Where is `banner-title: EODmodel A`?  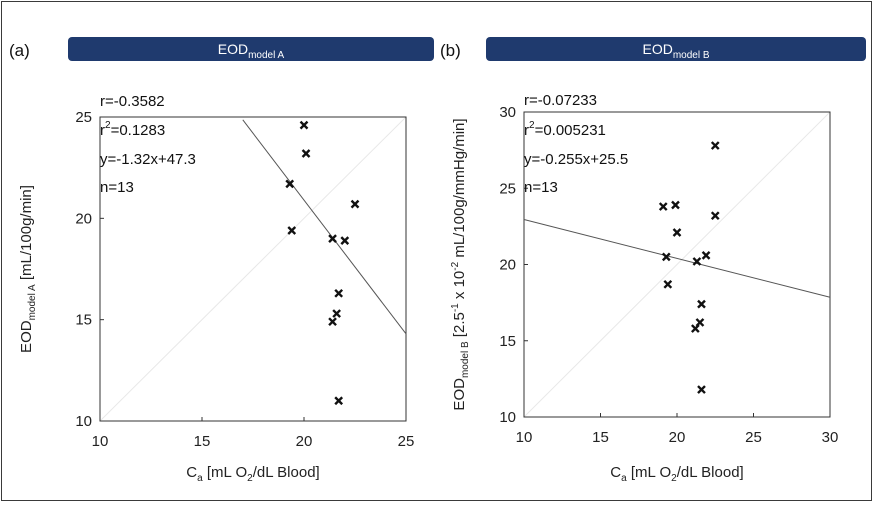 banner-title: EODmodel A is located at coordinates (251, 51).